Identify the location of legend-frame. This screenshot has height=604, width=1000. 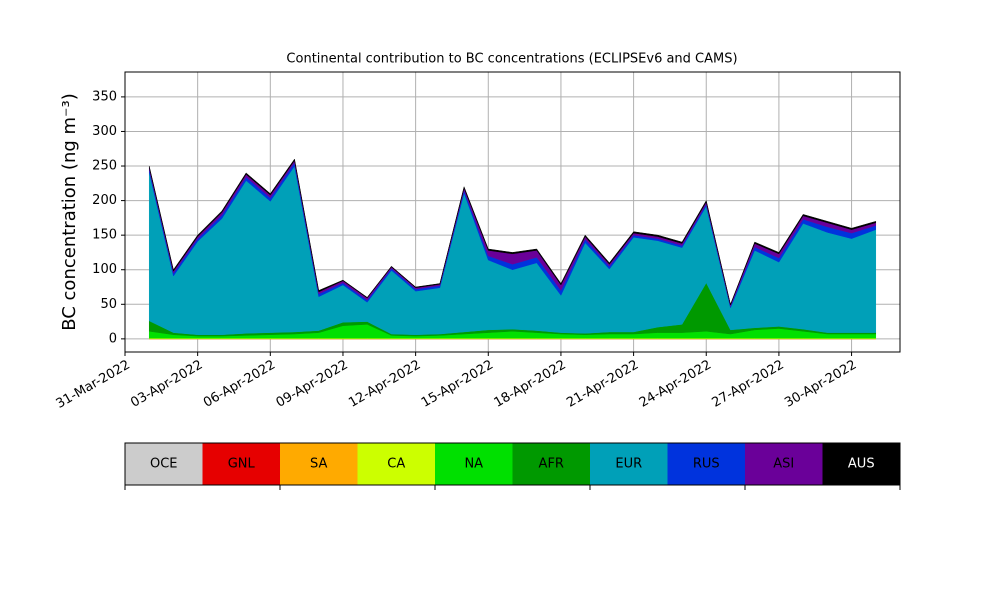
(512, 464).